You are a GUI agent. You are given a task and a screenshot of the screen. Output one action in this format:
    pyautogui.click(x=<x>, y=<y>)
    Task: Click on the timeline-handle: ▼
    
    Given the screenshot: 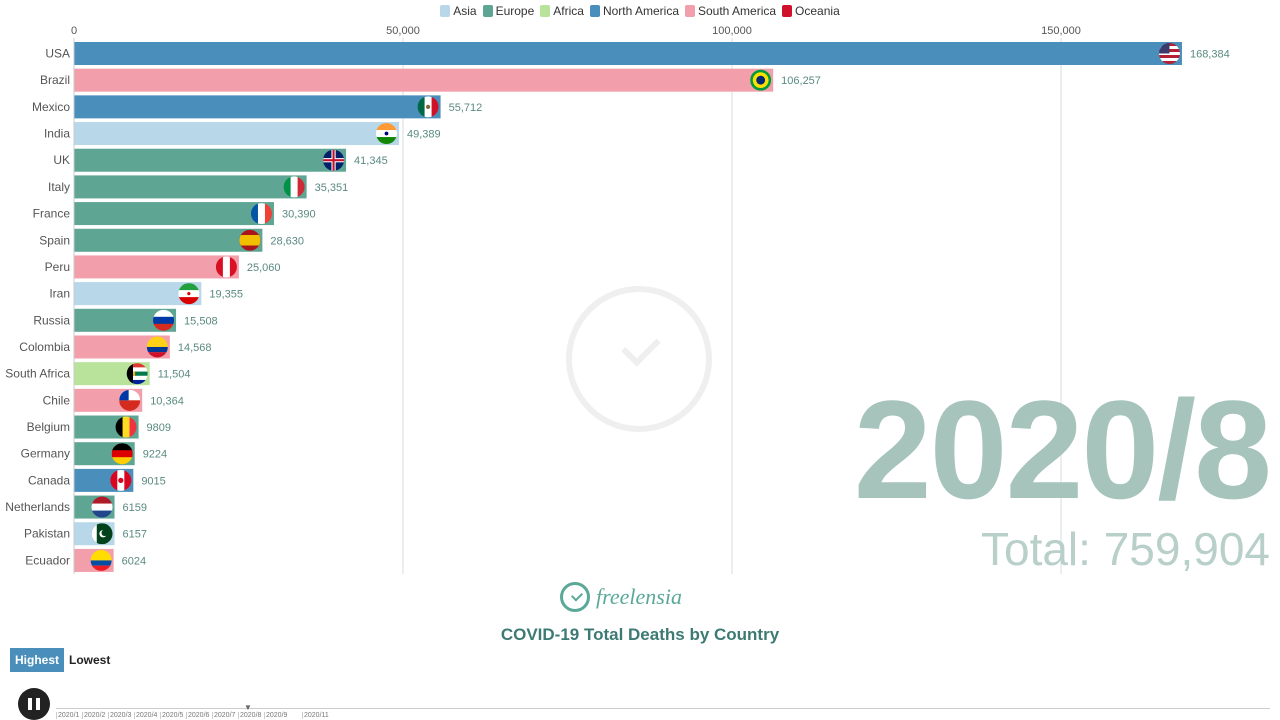 What is the action you would take?
    pyautogui.click(x=248, y=707)
    